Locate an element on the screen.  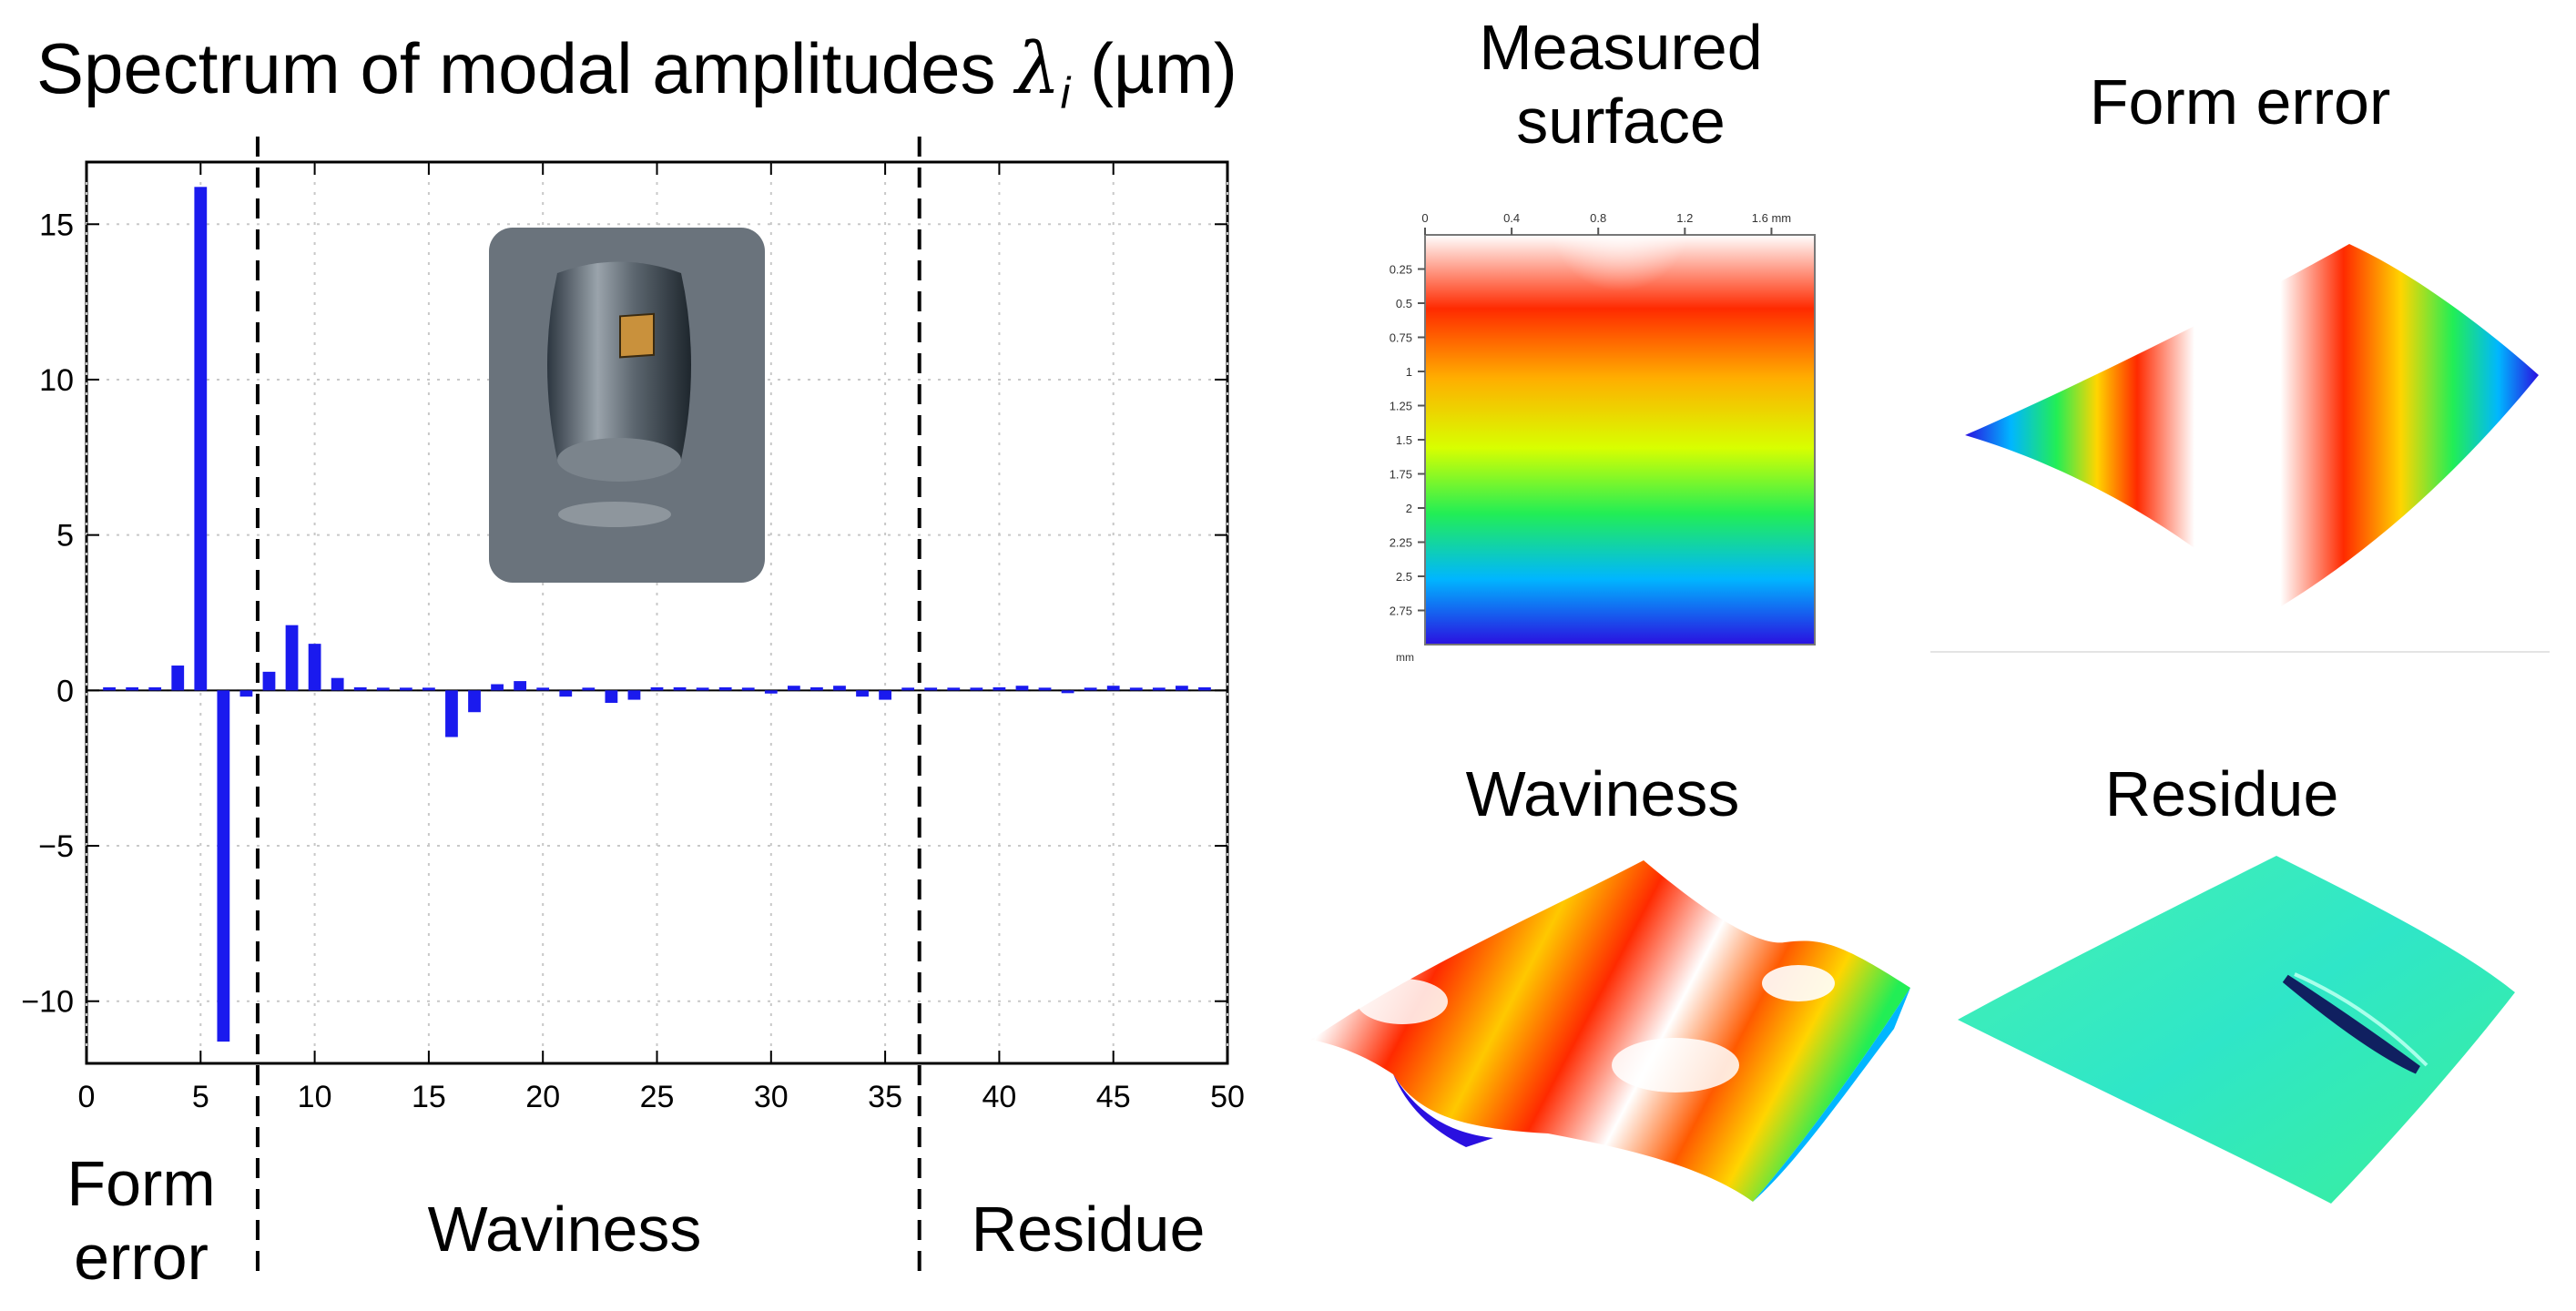
region-label-residue: Residue is located at coordinates (1088, 1229).